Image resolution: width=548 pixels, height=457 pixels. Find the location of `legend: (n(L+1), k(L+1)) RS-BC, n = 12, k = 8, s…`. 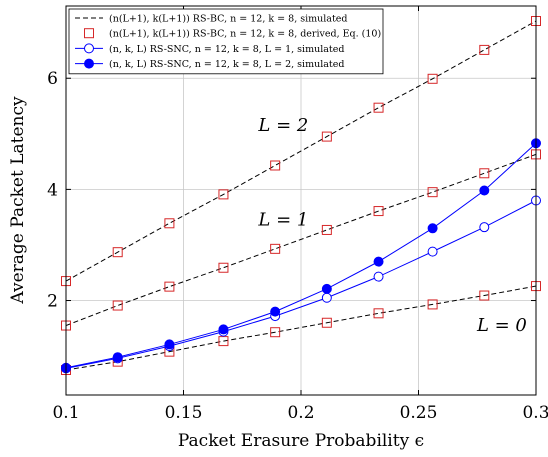

legend: (n(L+1), k(L+1)) RS-BC, n = 12, k = 8, s… is located at coordinates (226, 41).